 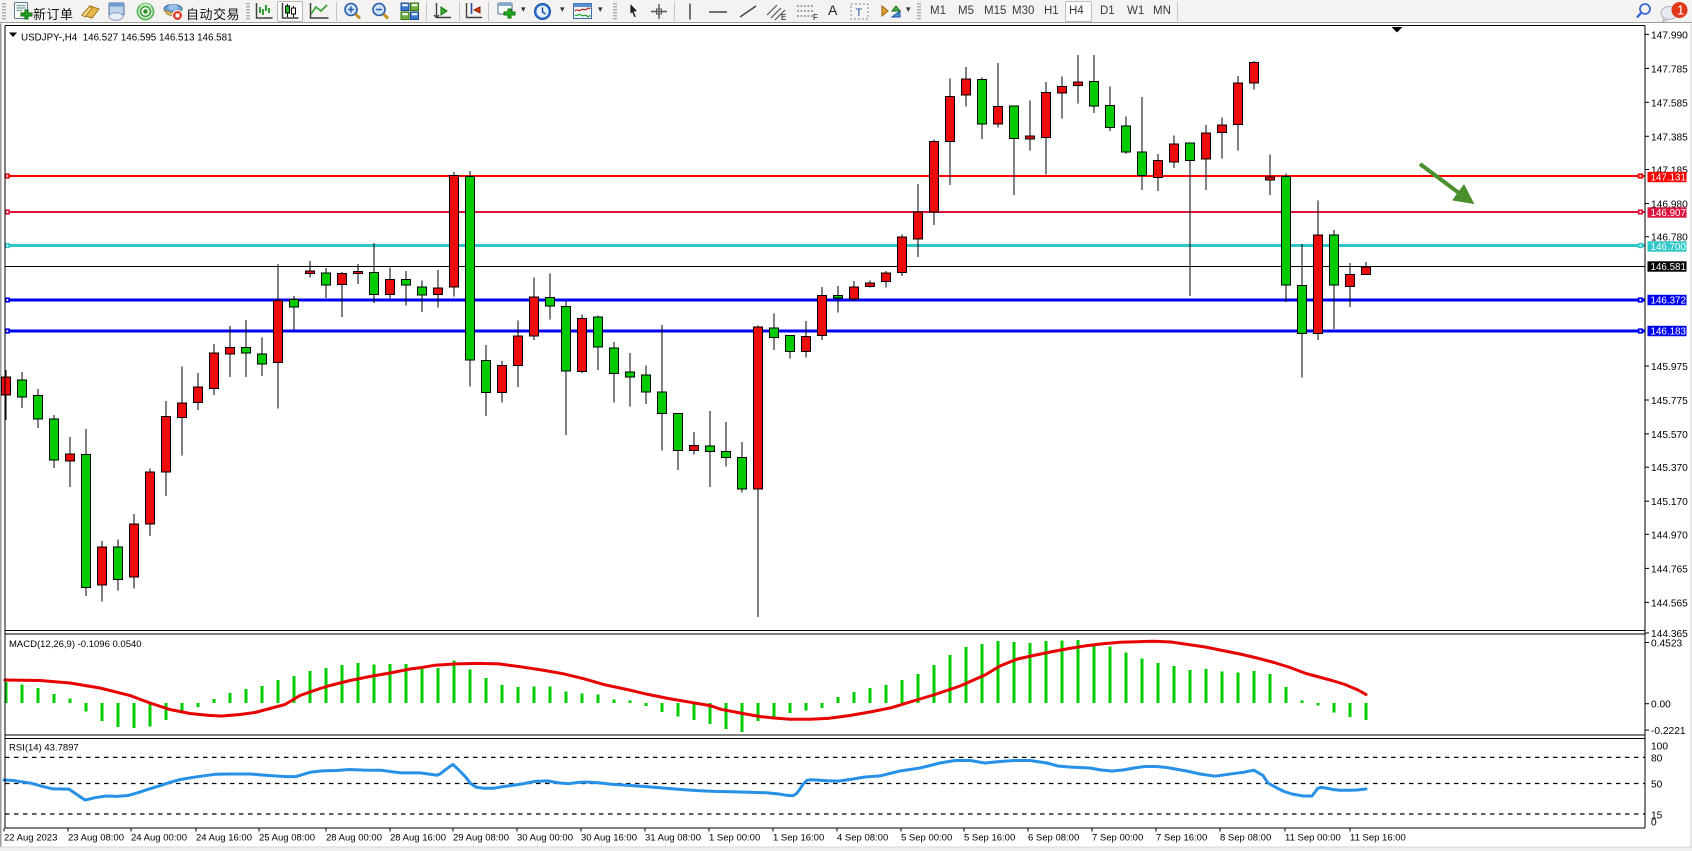 I want to click on svg-text: 25 Aug 08:00, so click(x=287, y=838).